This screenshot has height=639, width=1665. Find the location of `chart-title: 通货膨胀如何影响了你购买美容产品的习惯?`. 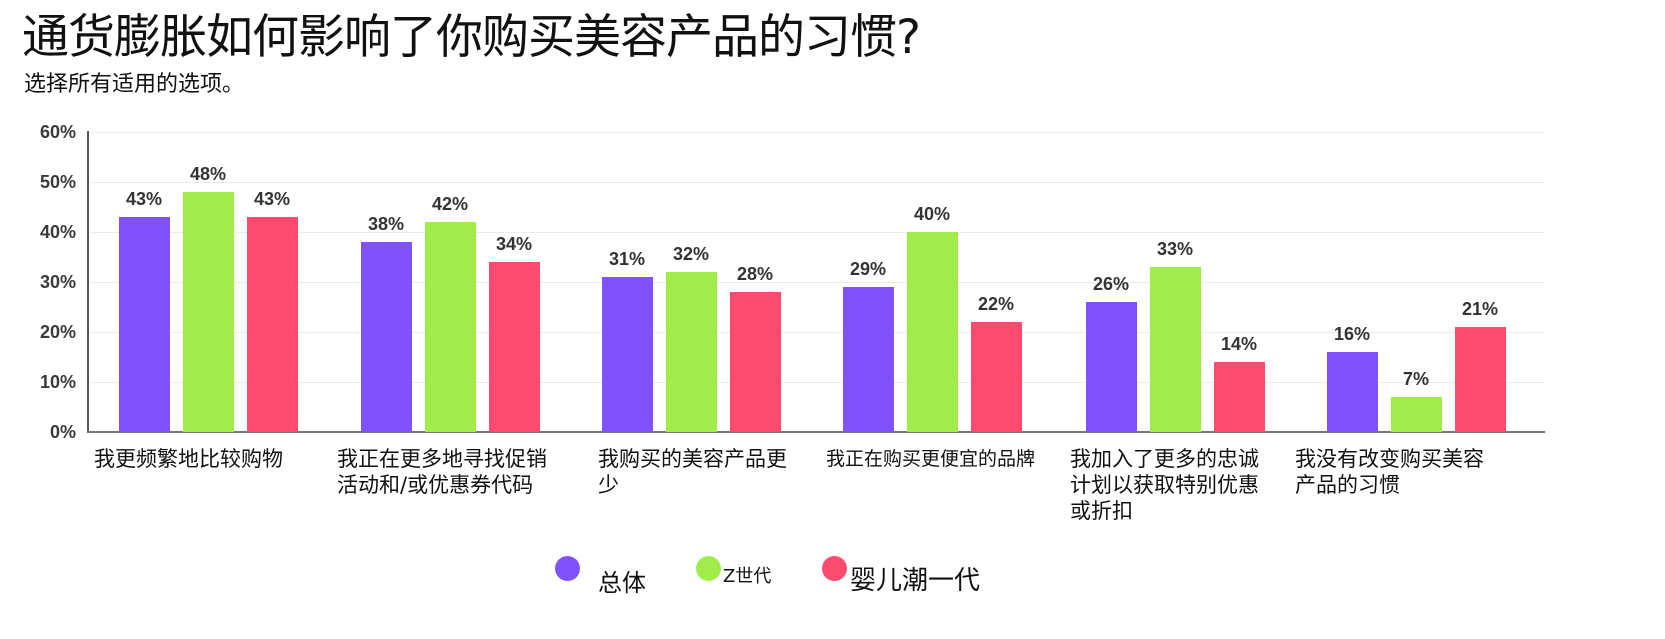

chart-title: 通货膨胀如何影响了你购买美容产品的习惯? is located at coordinates (471, 37).